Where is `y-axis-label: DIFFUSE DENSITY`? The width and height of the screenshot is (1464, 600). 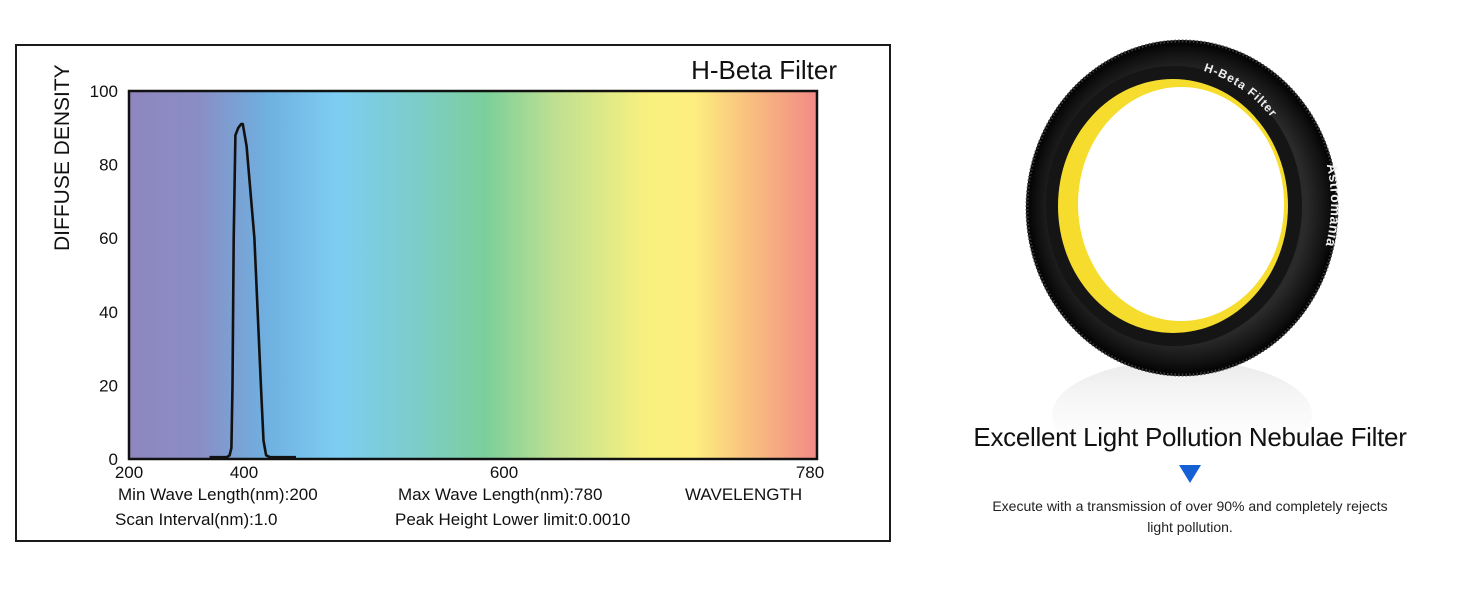
y-axis-label: DIFFUSE DENSITY is located at coordinates (62, 157).